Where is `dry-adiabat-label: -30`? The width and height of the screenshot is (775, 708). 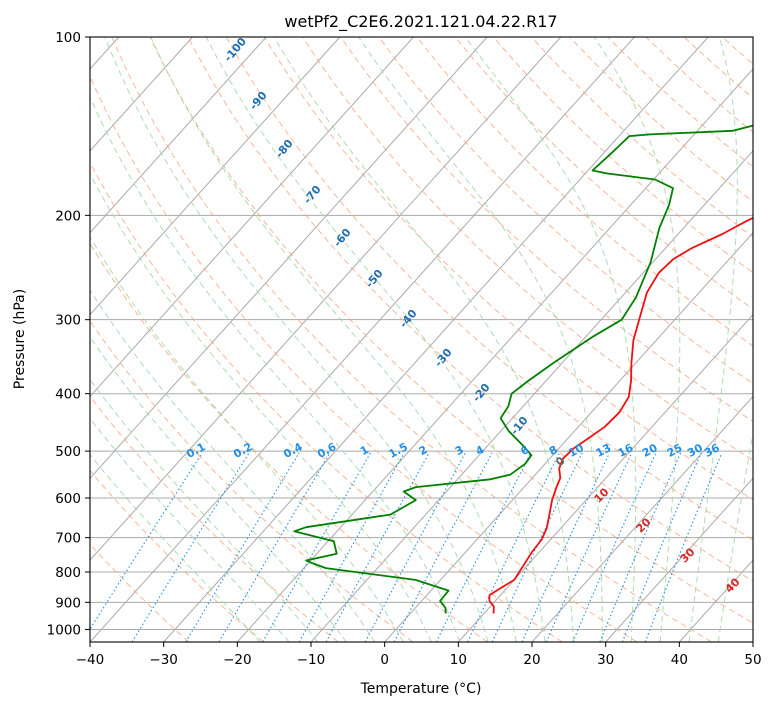
dry-adiabat-label: -30 is located at coordinates (443, 358).